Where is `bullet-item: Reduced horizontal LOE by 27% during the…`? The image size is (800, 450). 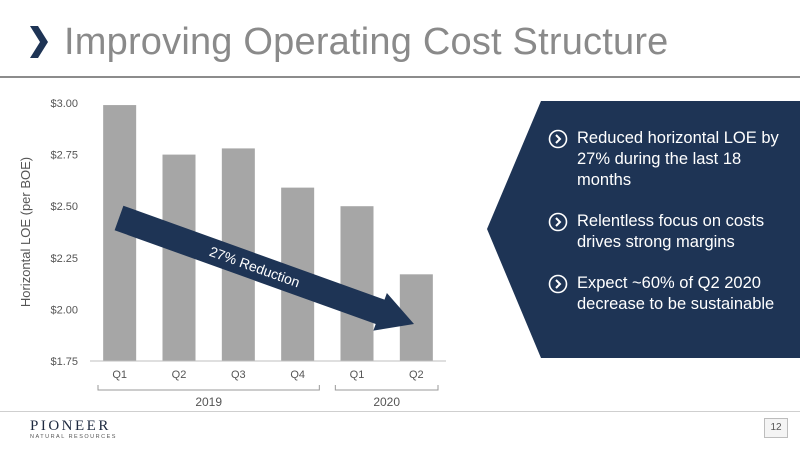 bullet-item: Reduced horizontal LOE by 27% during the… is located at coordinates (668, 159).